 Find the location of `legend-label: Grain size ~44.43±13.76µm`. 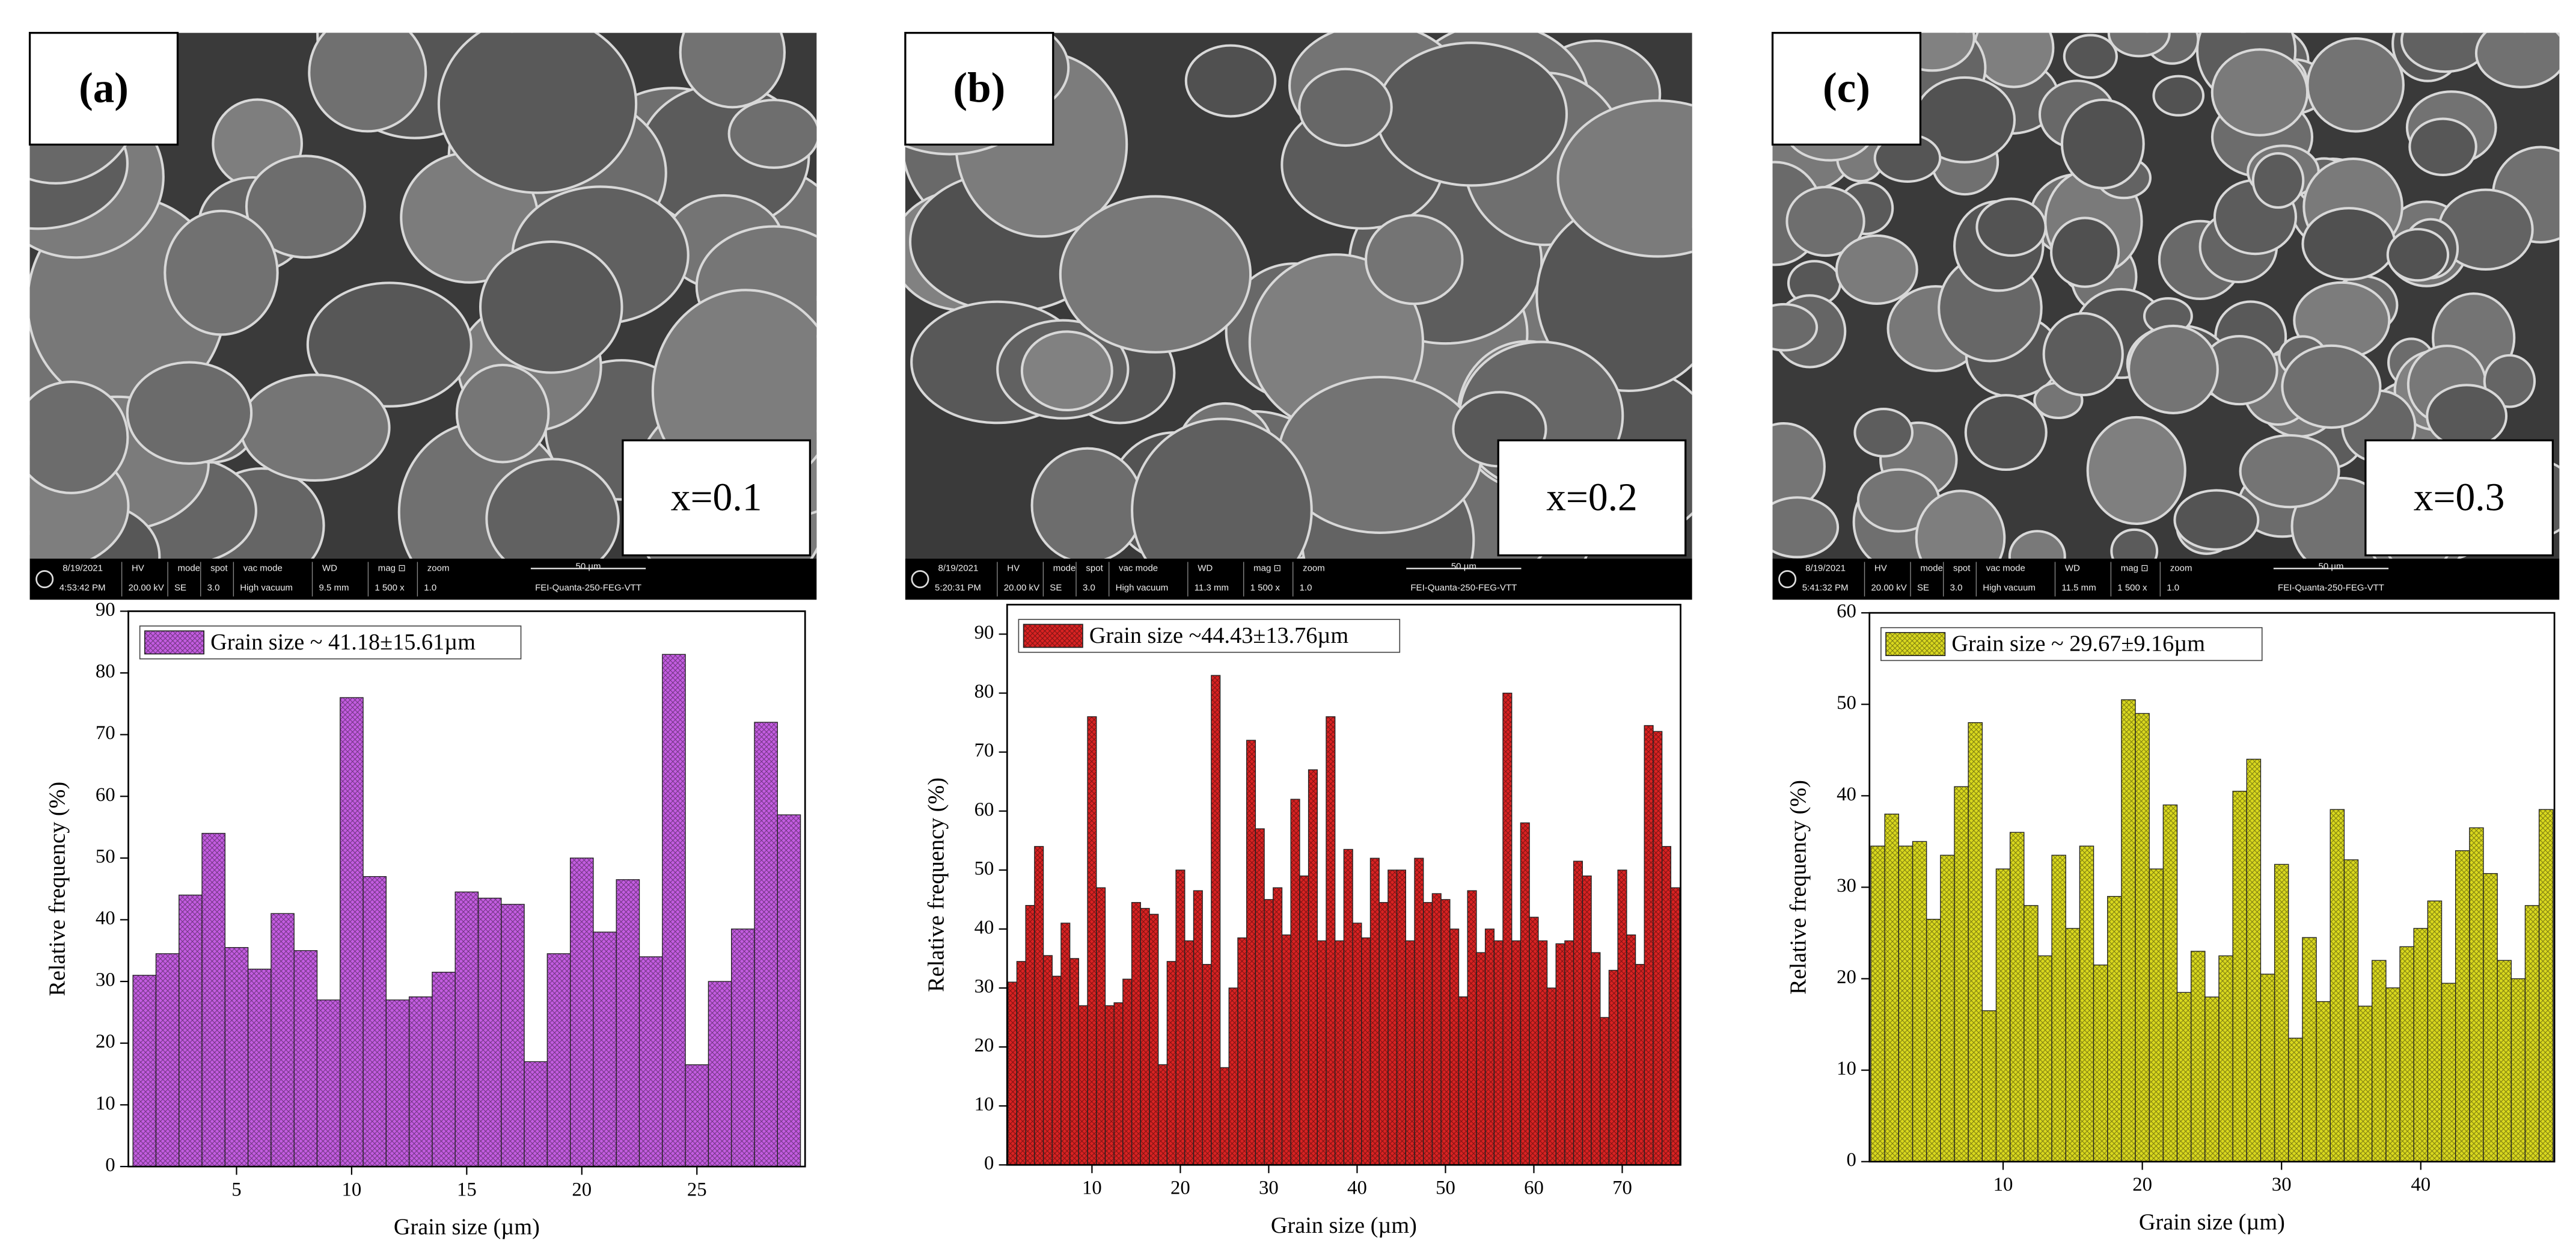

legend-label: Grain size ~44.43±13.76µm is located at coordinates (1219, 635).